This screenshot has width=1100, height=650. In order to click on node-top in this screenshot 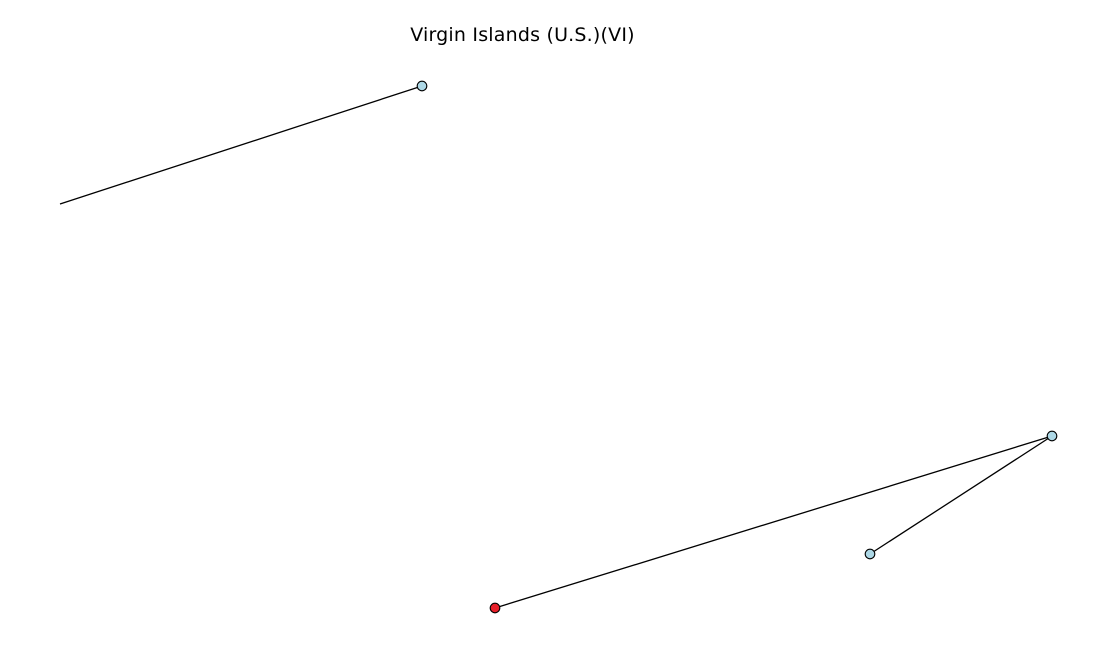, I will do `click(422, 86)`.